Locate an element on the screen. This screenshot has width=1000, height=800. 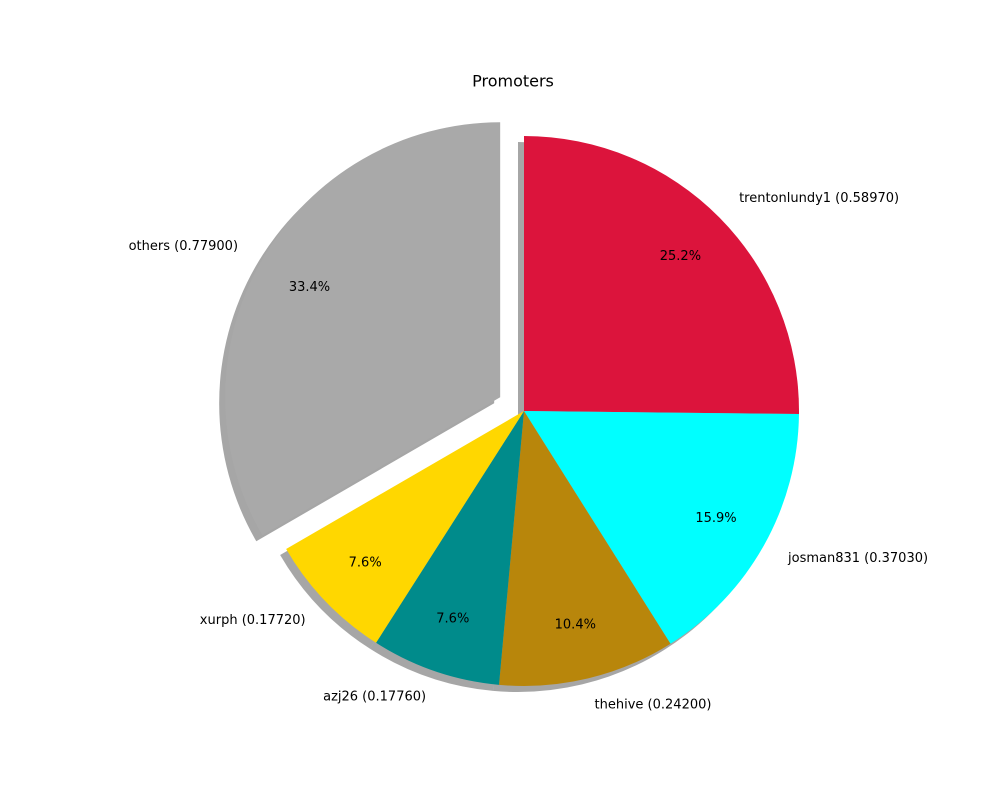
pct-label: 25.2% is located at coordinates (680, 256).